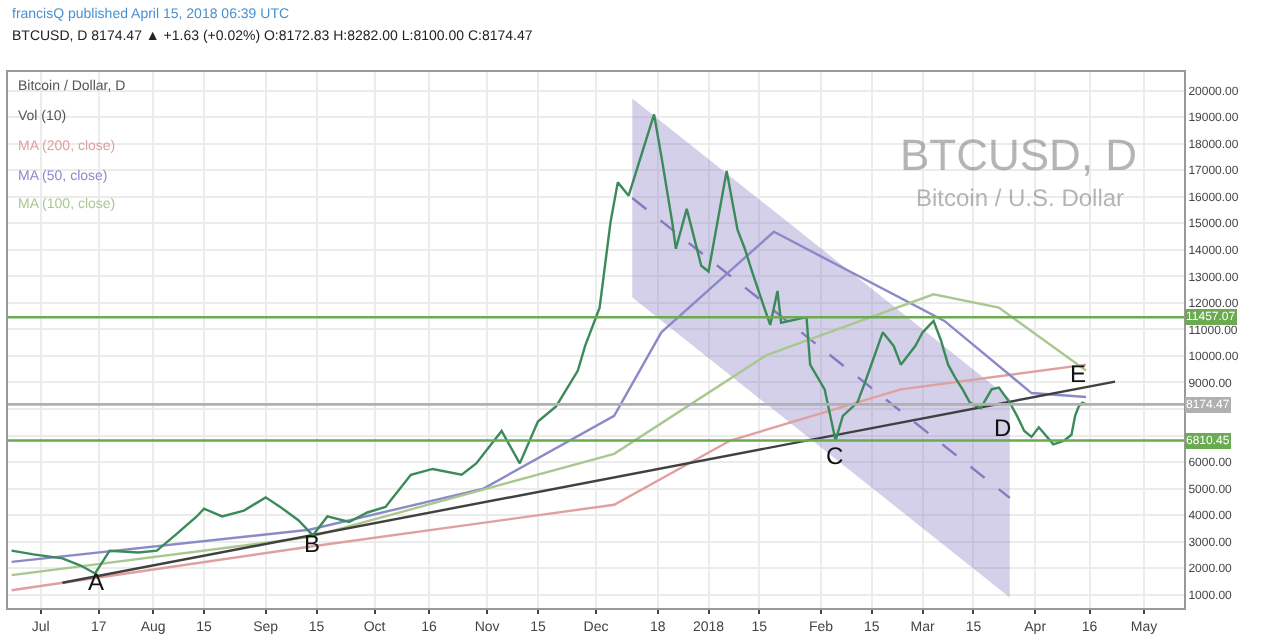  Describe the element at coordinates (1003, 428) in the screenshot. I see `annotation: D` at that location.